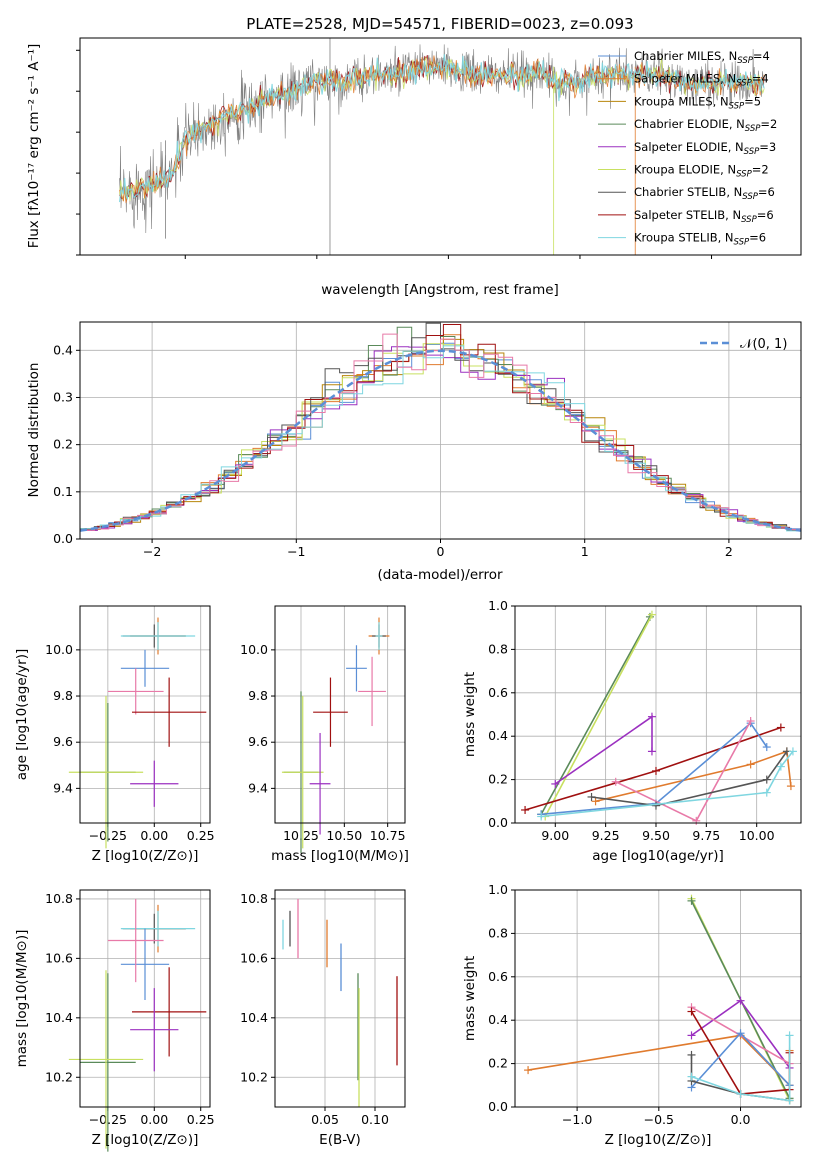  Describe the element at coordinates (296, 551) in the screenshot. I see `histogram-xtick-label: −1` at that location.